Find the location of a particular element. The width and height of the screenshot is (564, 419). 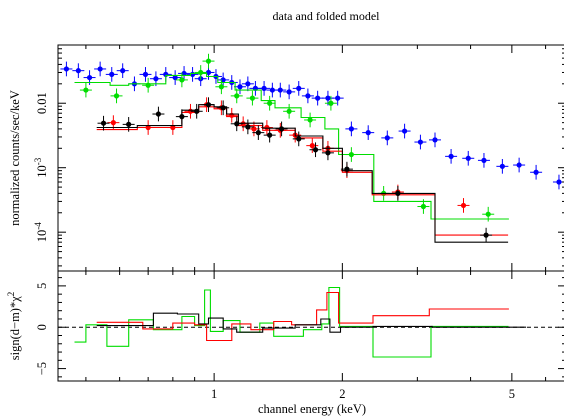

y-tick-label: 10-3 is located at coordinates (41, 167).